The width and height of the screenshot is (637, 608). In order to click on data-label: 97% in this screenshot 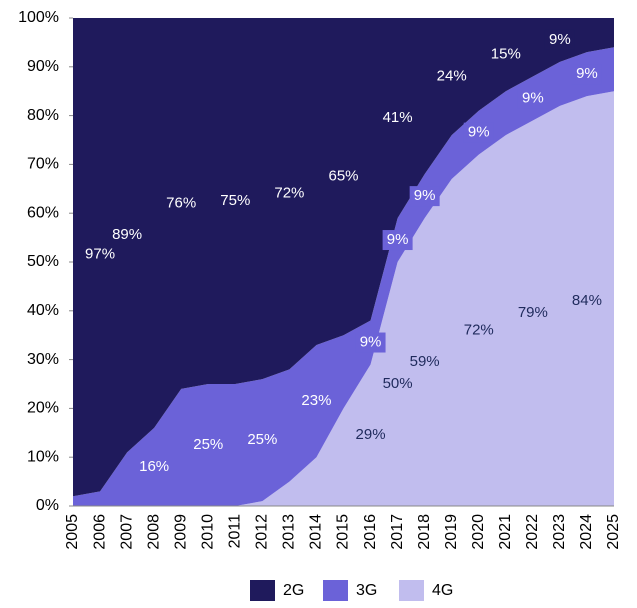, I will do `click(100, 254)`.